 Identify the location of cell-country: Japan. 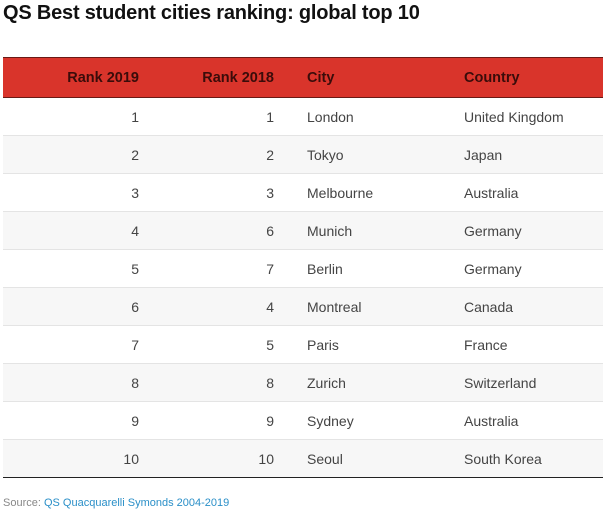
(483, 154).